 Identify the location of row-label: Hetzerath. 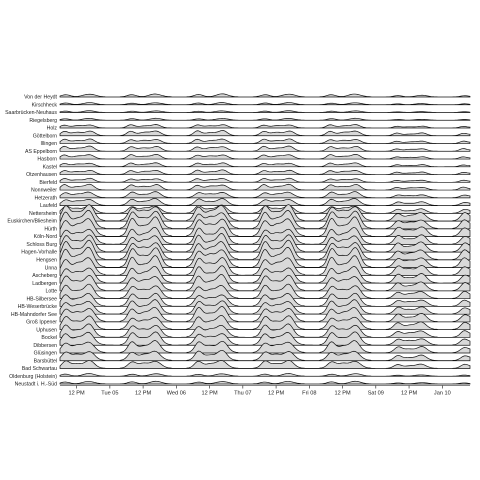
(46, 198).